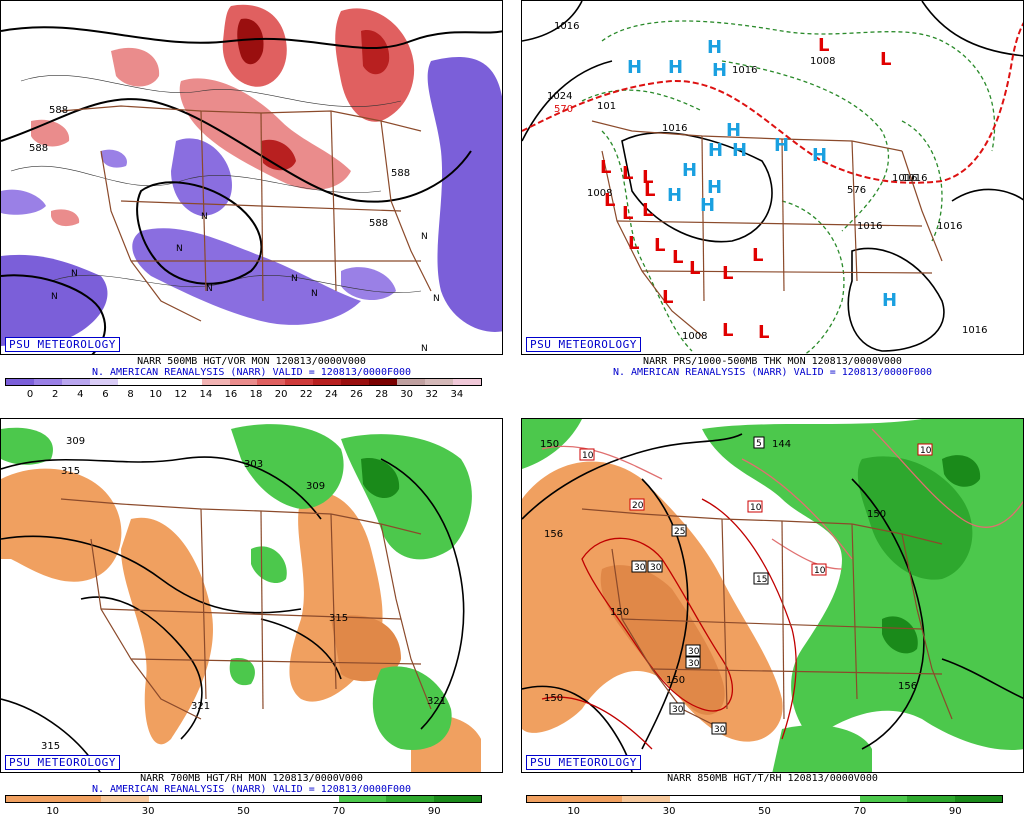 Image resolution: width=1024 pixels, height=819 pixels. Describe the element at coordinates (925, 449) in the screenshot. I see `temp-box: 10` at that location.